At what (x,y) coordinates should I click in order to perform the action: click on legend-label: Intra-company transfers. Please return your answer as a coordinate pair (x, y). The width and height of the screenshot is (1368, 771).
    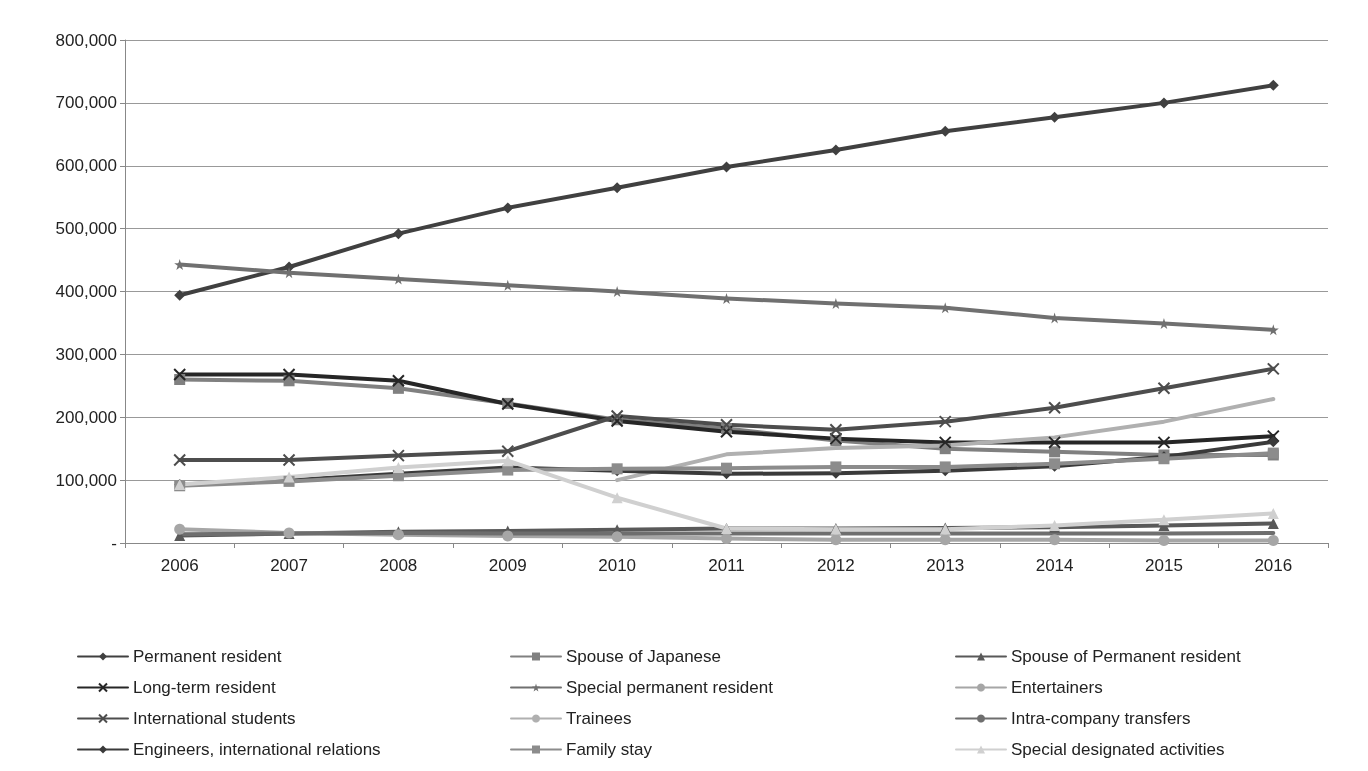
    Looking at the image, I should click on (1101, 718).